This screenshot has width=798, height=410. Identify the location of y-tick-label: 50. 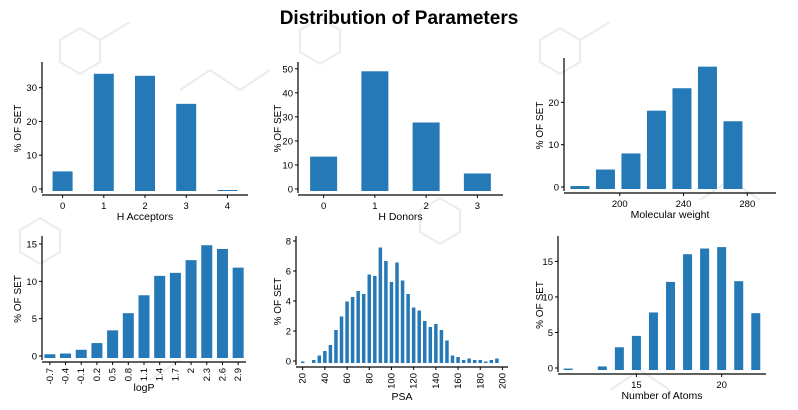
(287, 69).